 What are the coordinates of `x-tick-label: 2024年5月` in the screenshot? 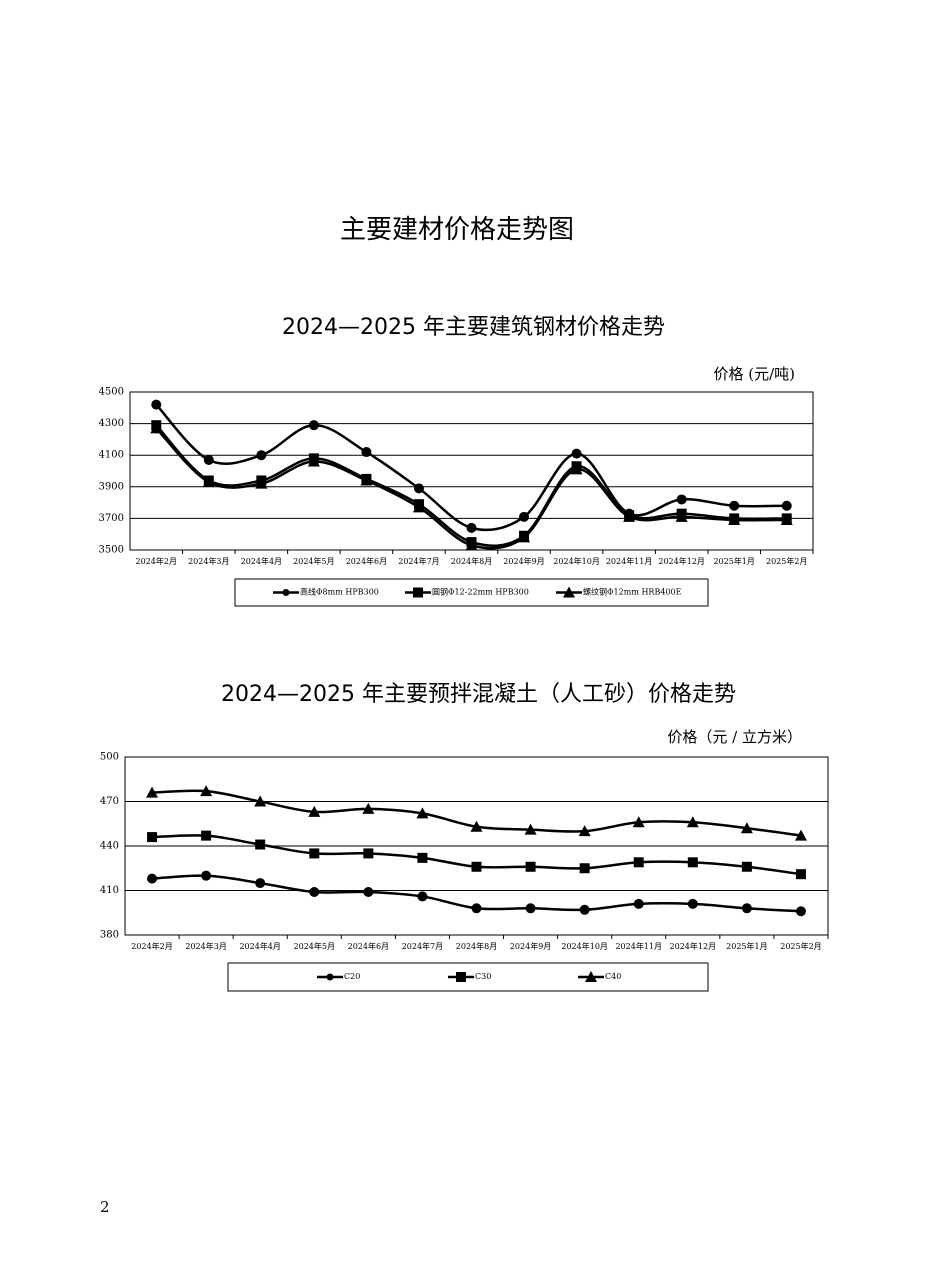 It's located at (314, 946).